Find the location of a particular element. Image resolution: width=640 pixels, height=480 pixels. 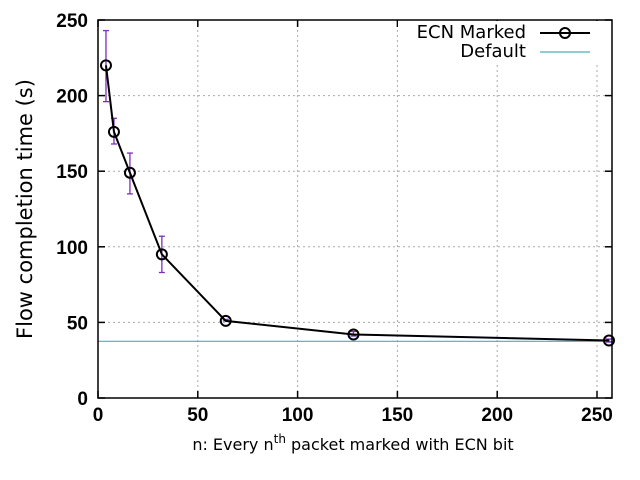

x-axis-label: n: Every nth packet marked with ECN bit is located at coordinates (352, 443).